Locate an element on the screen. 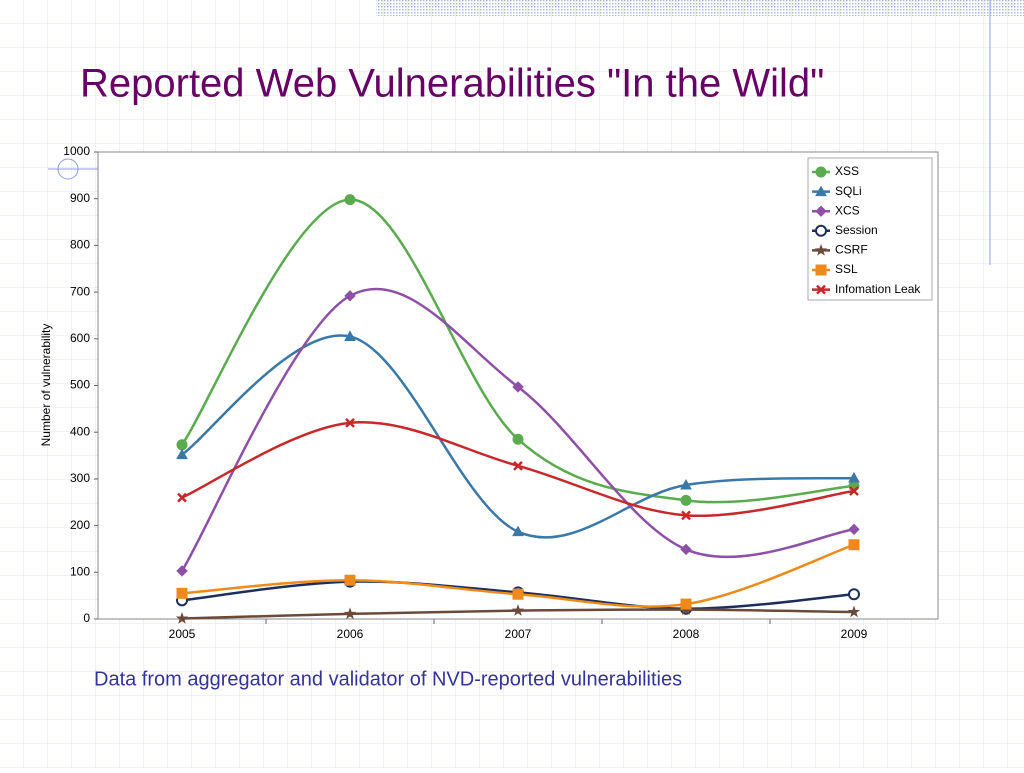 This screenshot has width=1024, height=773. legend-label: SSL is located at coordinates (846, 269).